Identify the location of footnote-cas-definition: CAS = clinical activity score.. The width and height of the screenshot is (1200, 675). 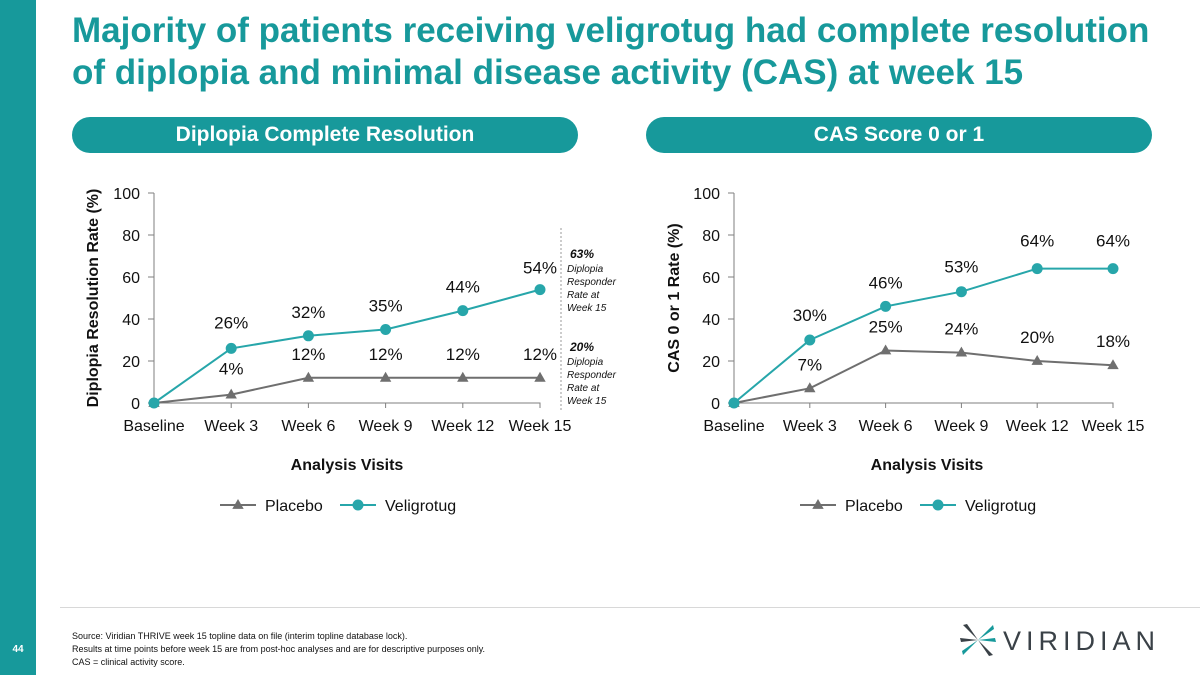
(128, 662).